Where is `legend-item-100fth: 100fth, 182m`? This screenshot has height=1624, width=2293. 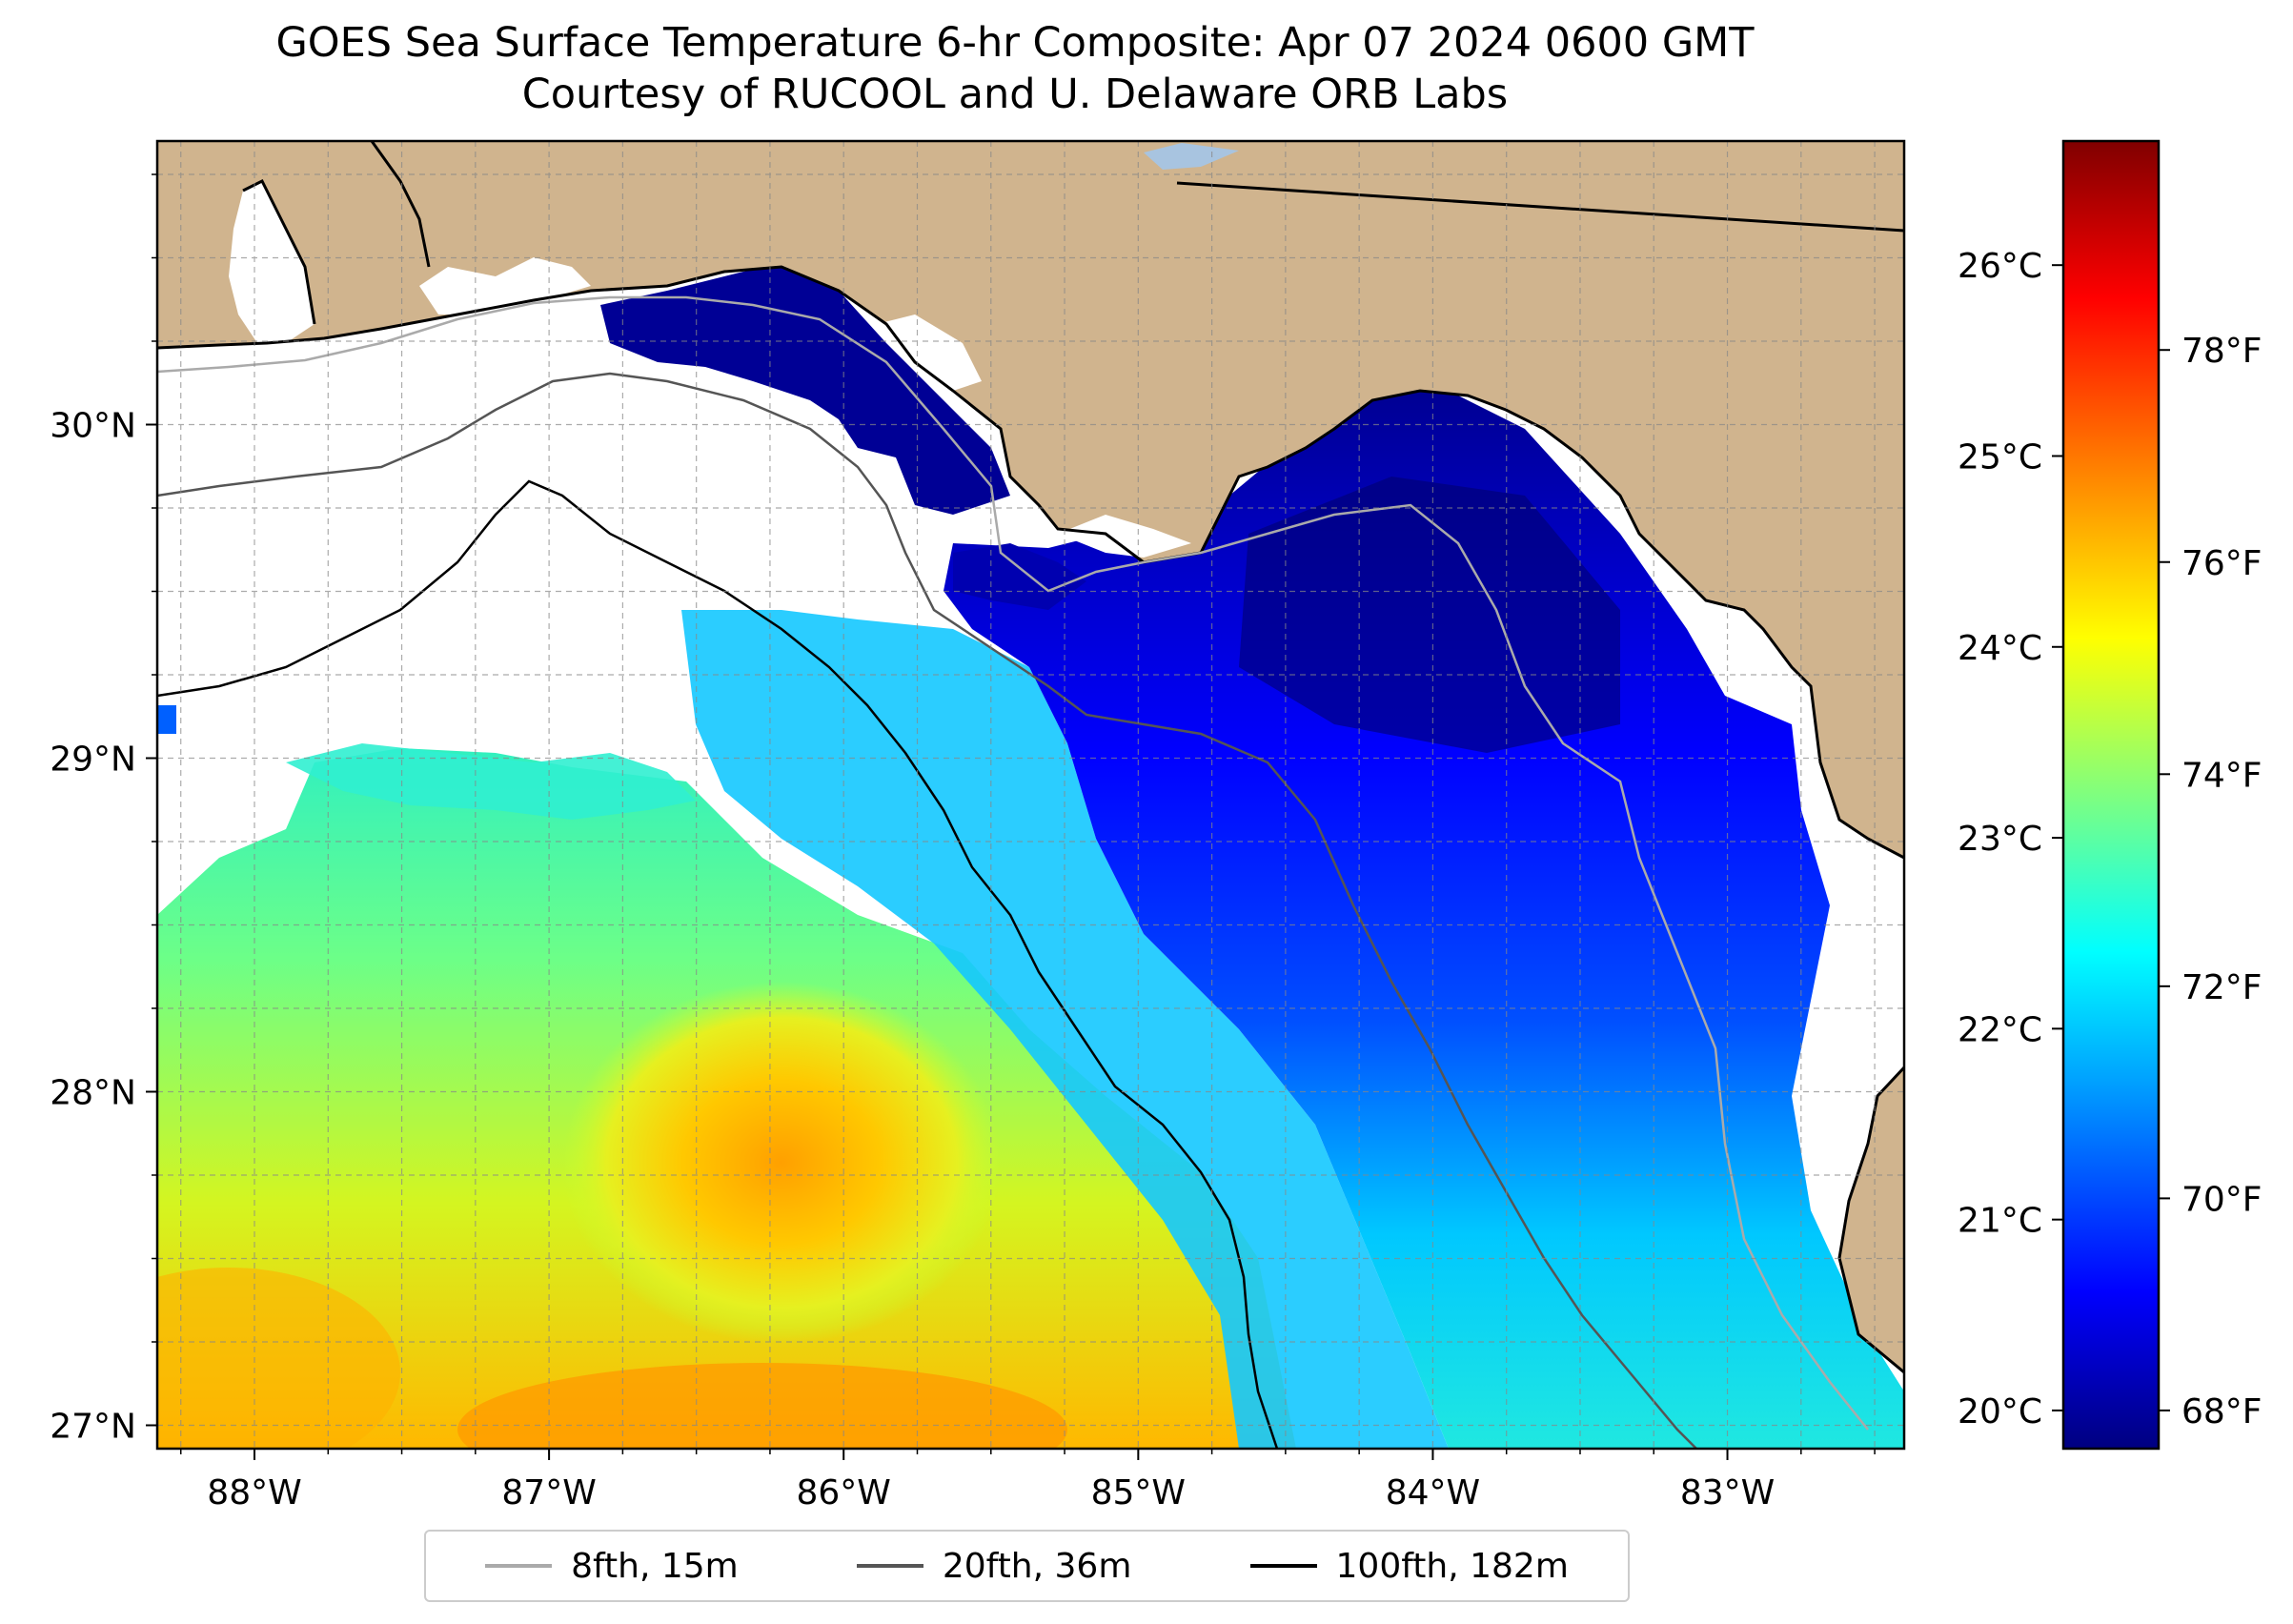
legend-item-100fth: 100fth, 182m is located at coordinates (1409, 1566).